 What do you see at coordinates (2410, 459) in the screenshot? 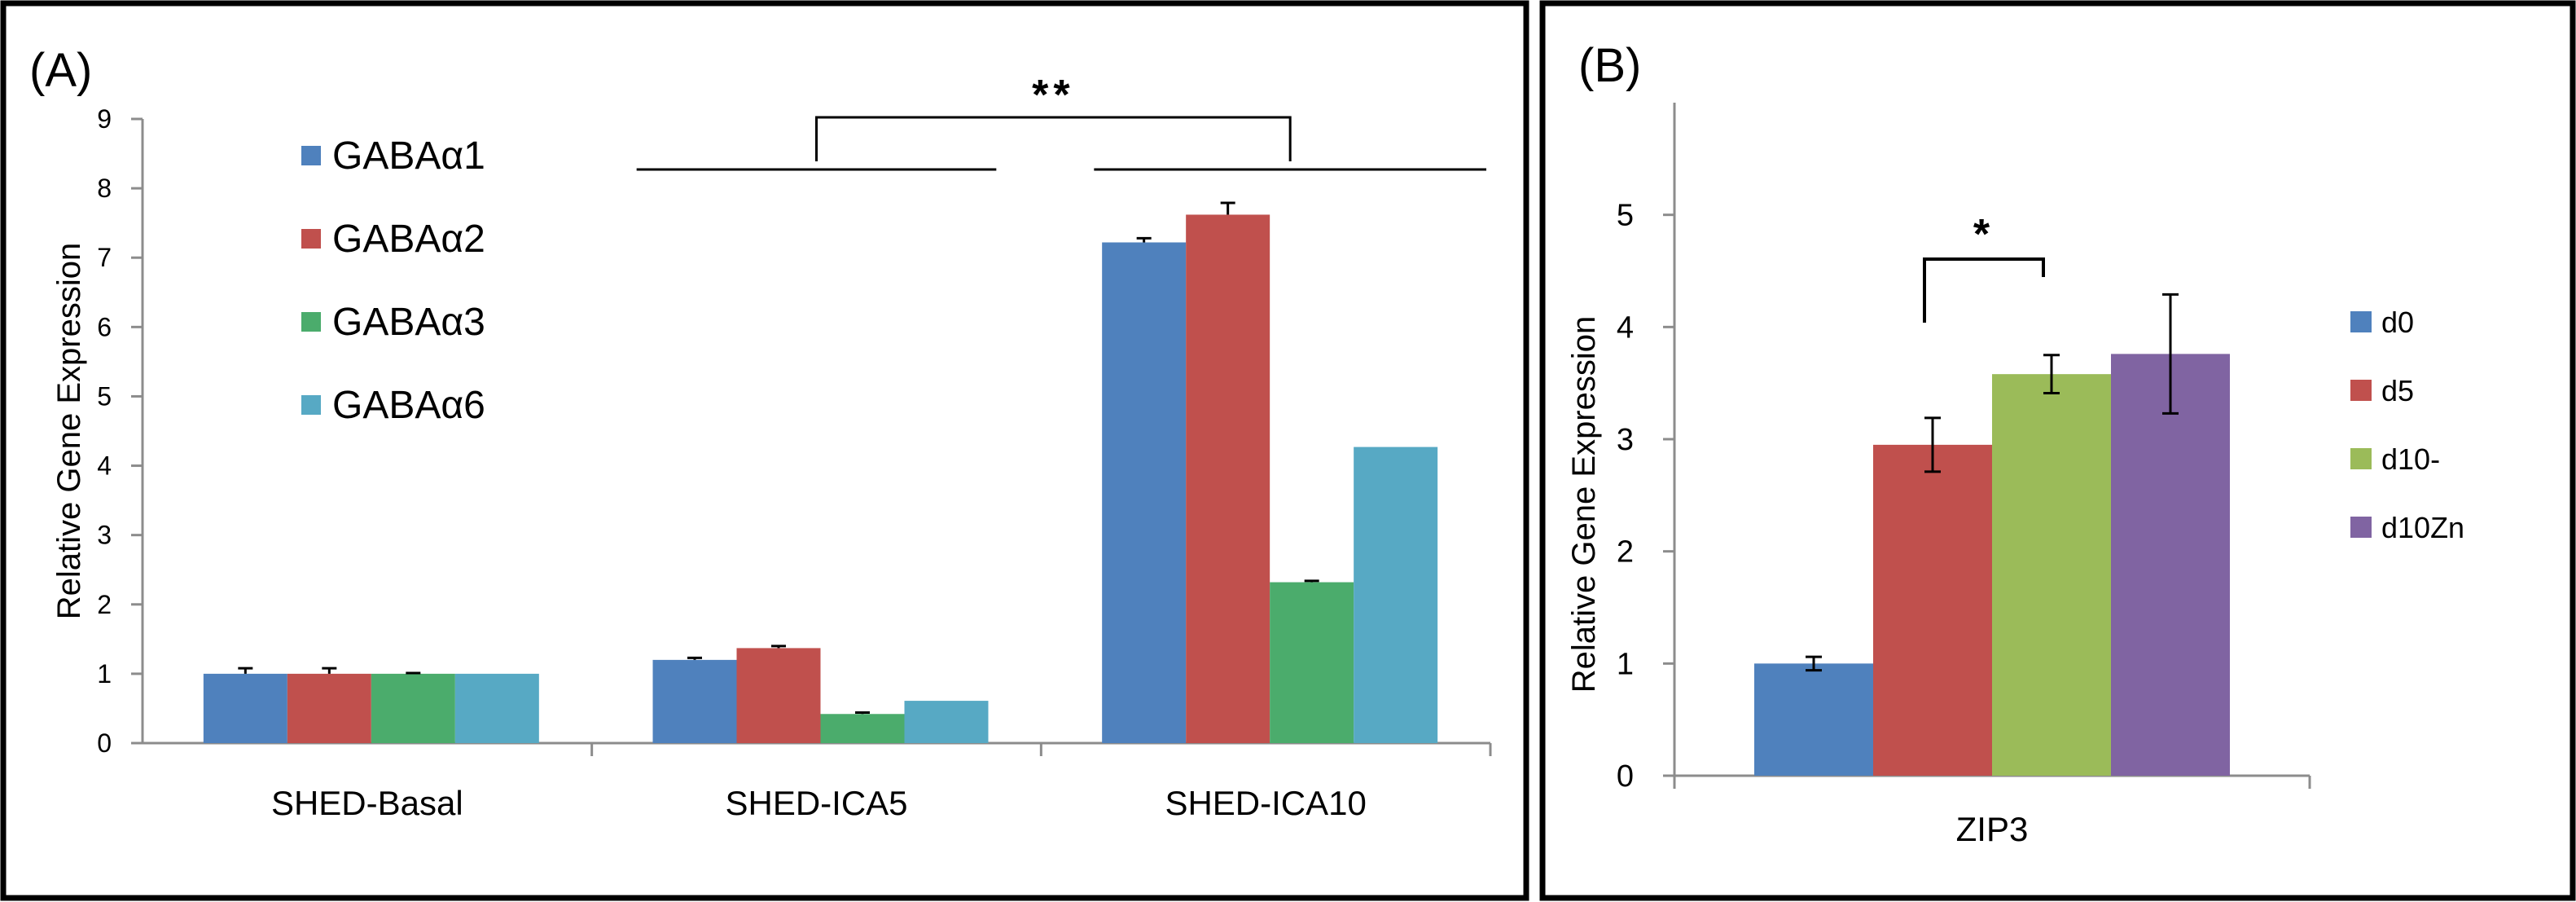
I see `legend-label: d10-` at bounding box center [2410, 459].